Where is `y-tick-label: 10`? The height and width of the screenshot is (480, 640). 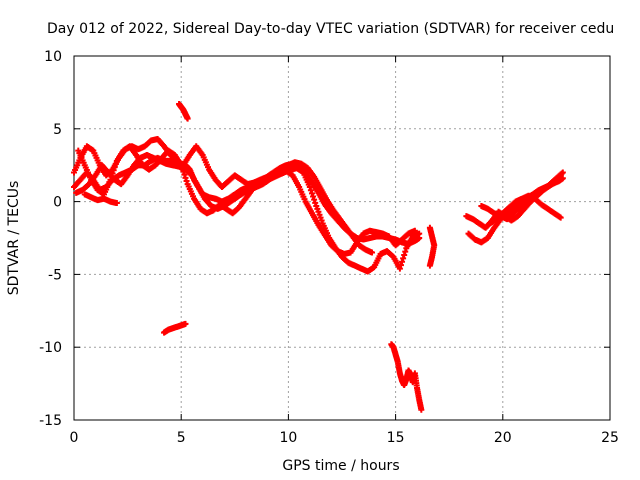
y-tick-label: 10 is located at coordinates (53, 57).